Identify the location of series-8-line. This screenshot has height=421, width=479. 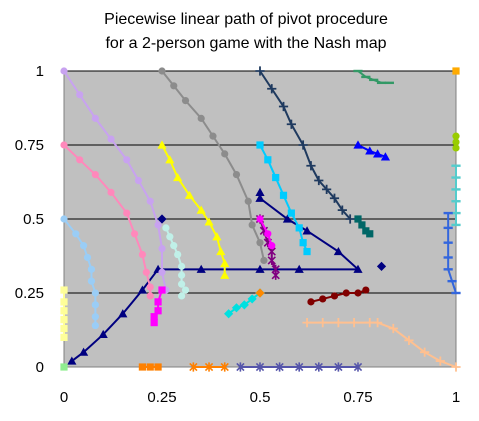
(193, 210).